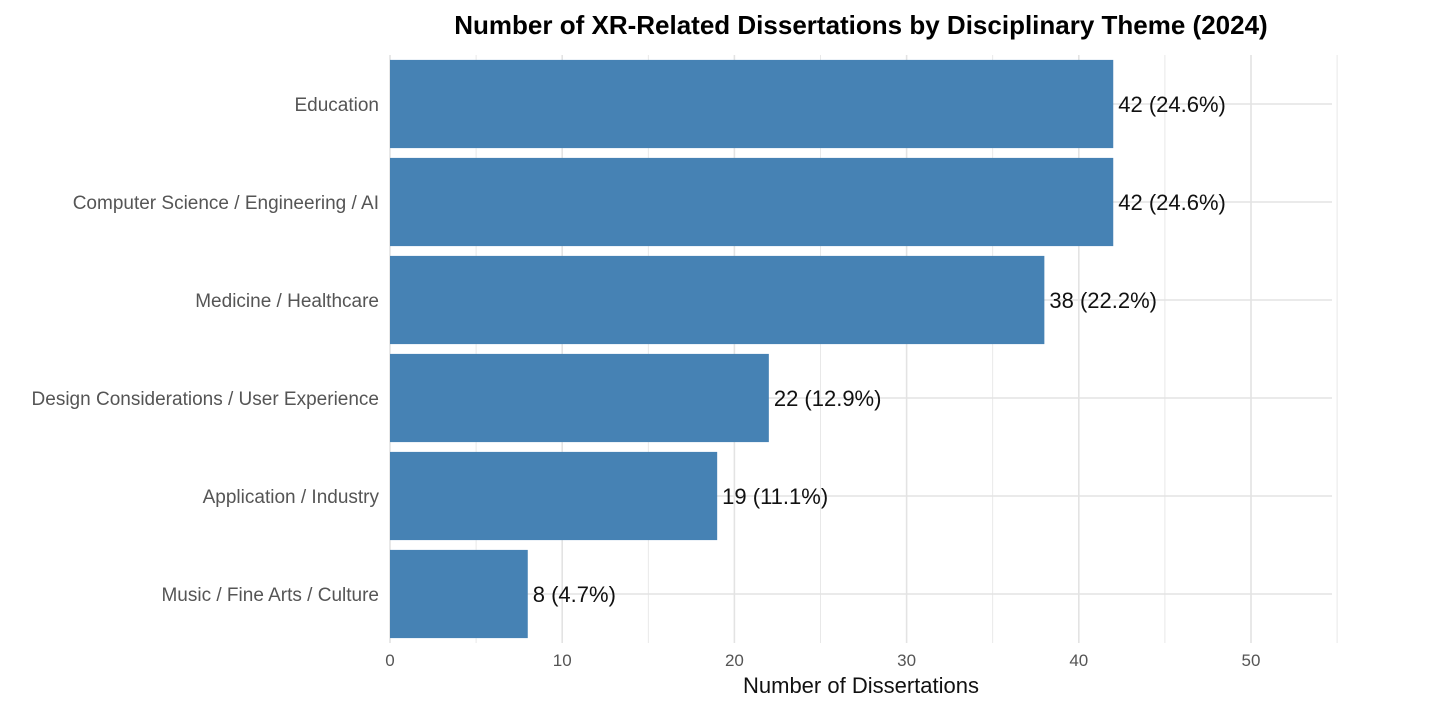  What do you see at coordinates (734, 660) in the screenshot?
I see `x-tick-label: 20` at bounding box center [734, 660].